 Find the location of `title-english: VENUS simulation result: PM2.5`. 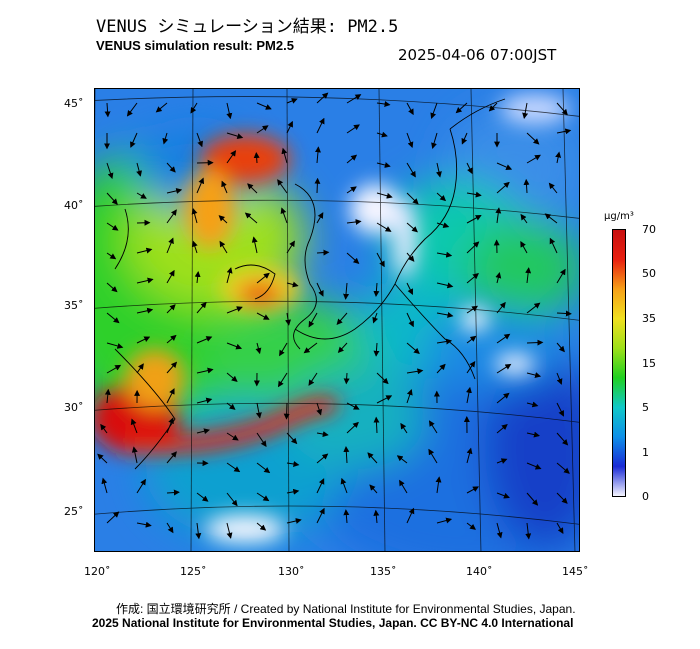

title-english: VENUS simulation result: PM2.5 is located at coordinates (195, 45).